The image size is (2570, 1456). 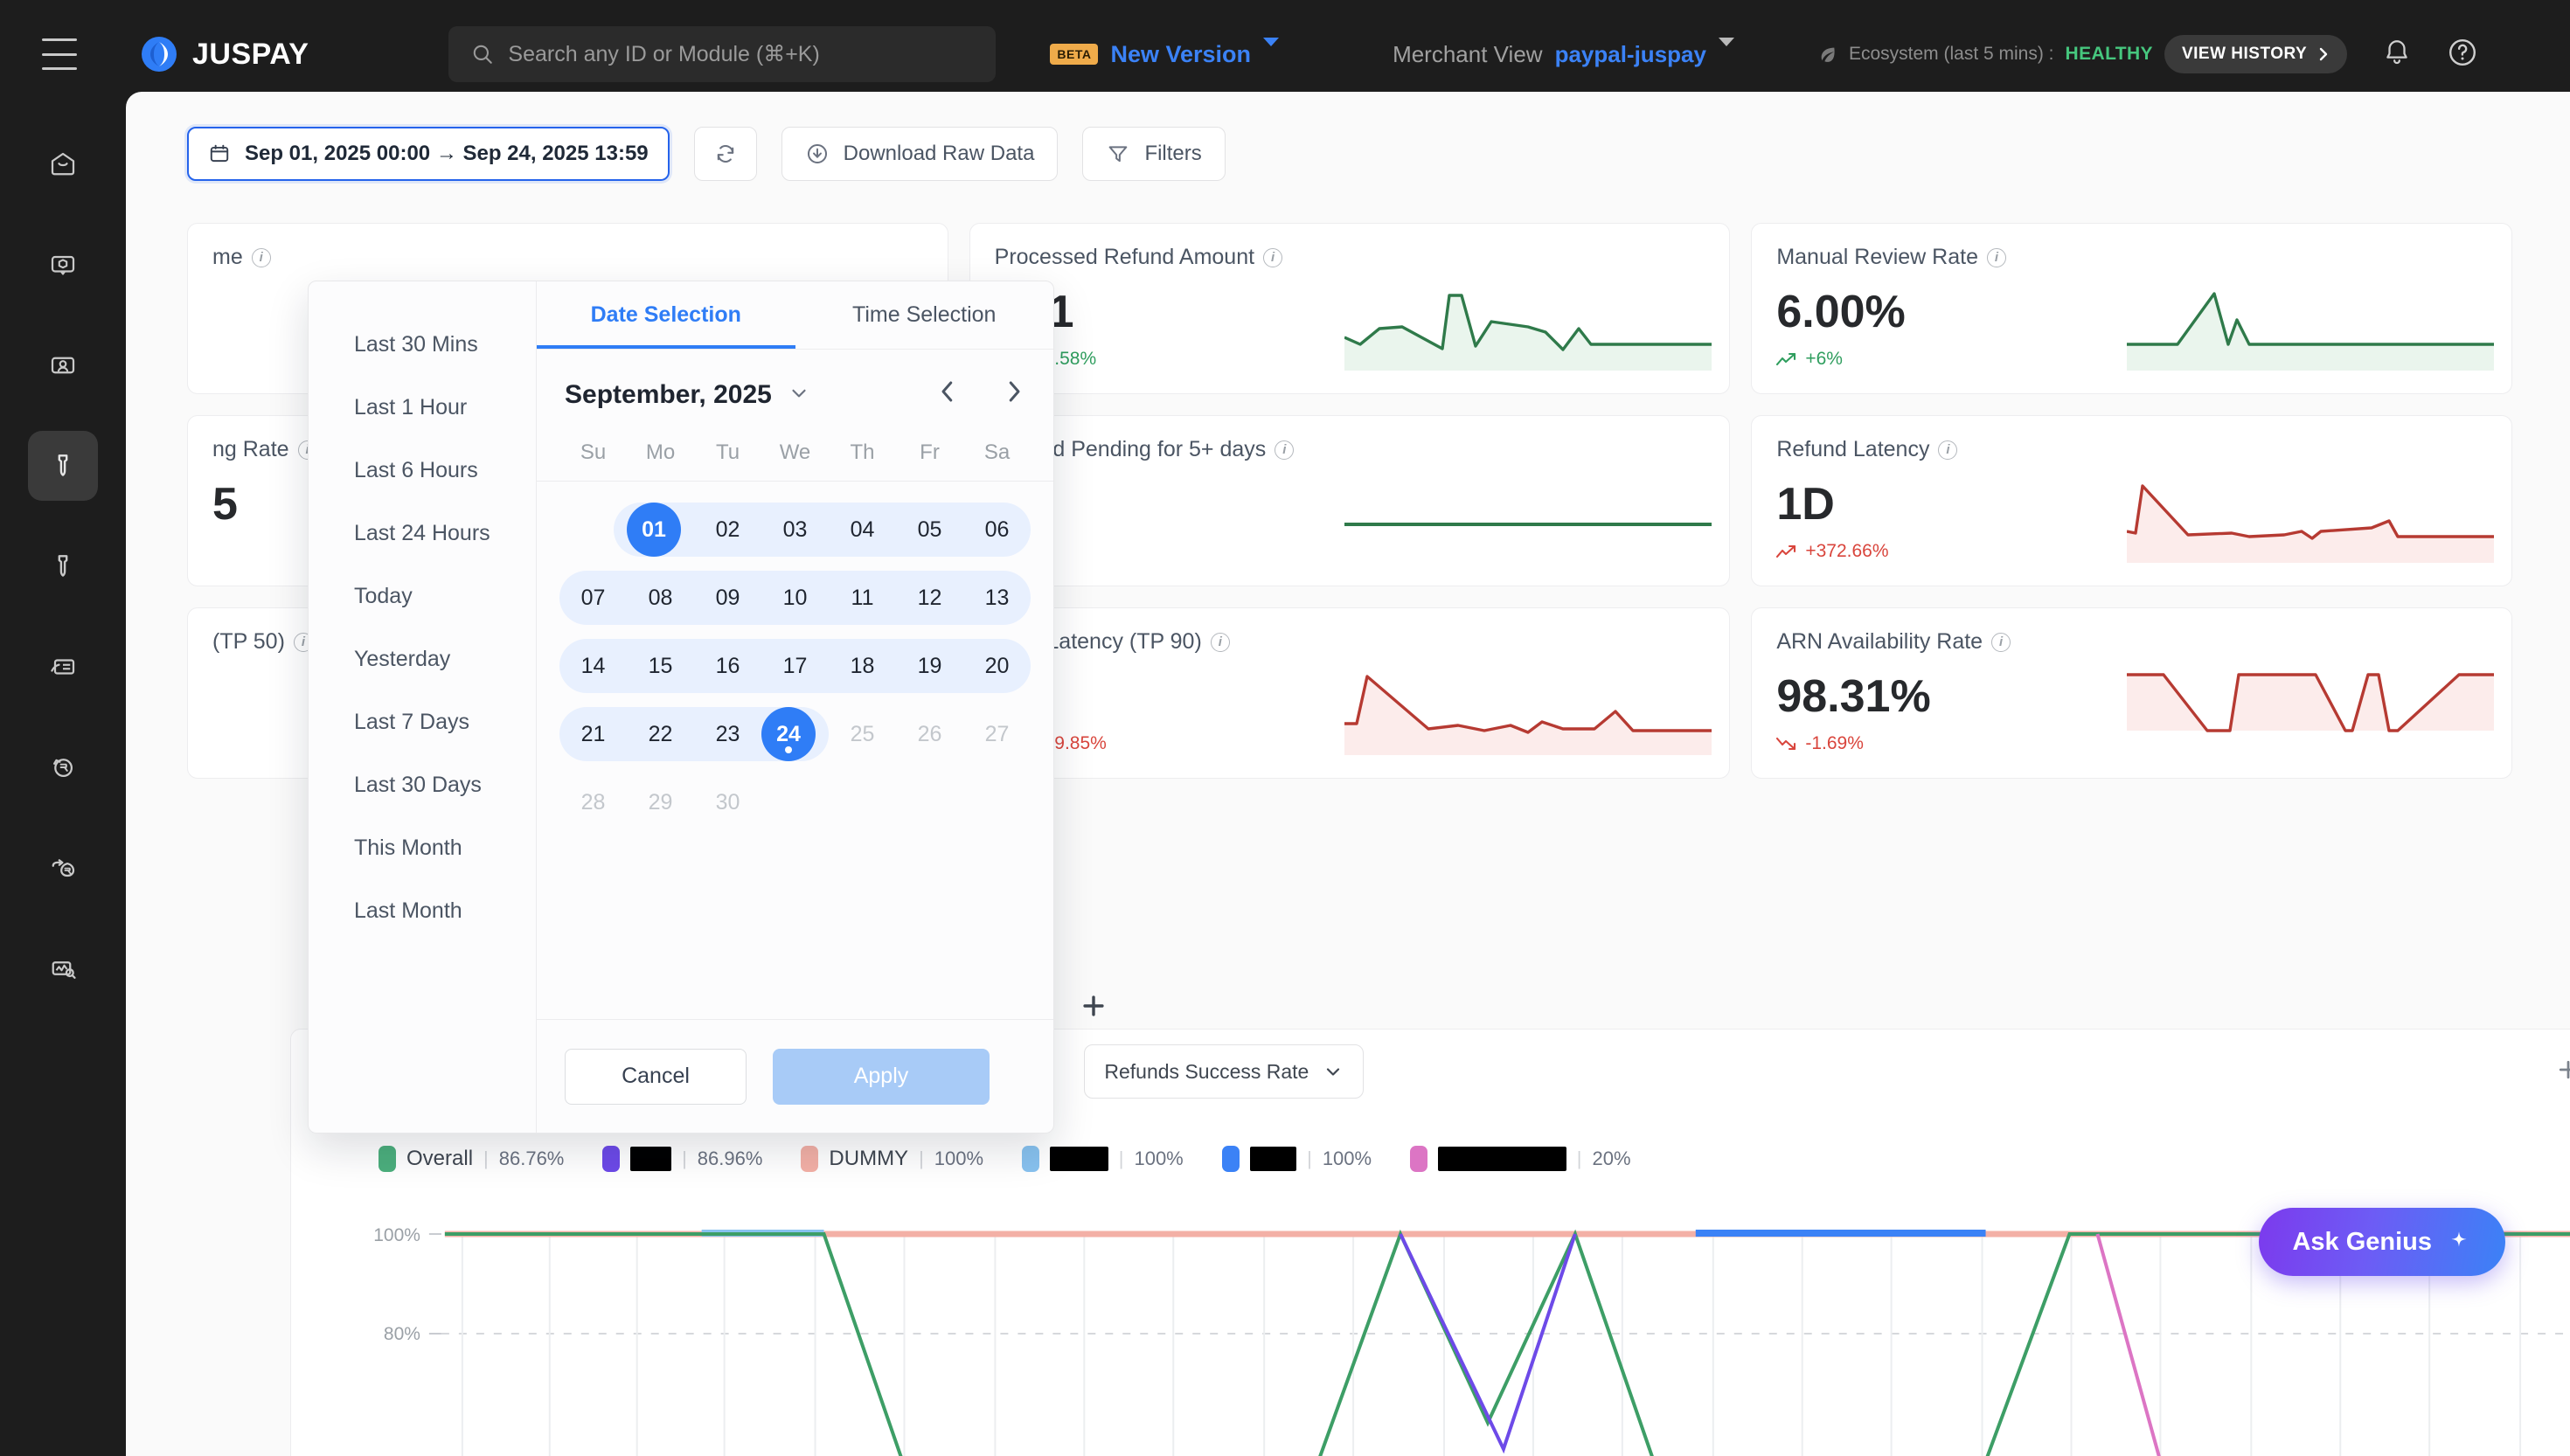 I want to click on kpi-sparkline, so click(x=2310, y=331).